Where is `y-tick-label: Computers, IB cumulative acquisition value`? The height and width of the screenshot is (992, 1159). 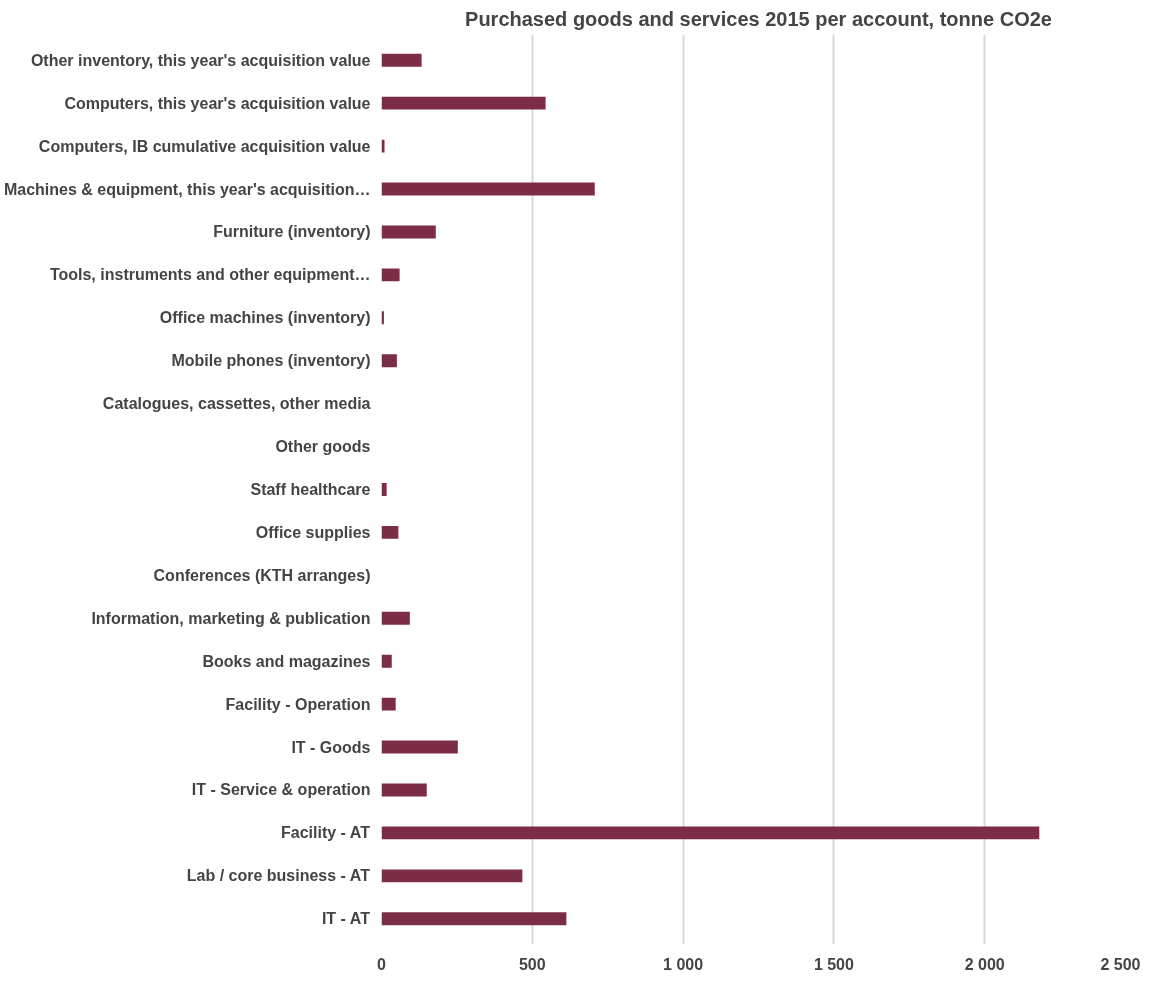
y-tick-label: Computers, IB cumulative acquisition value is located at coordinates (204, 146).